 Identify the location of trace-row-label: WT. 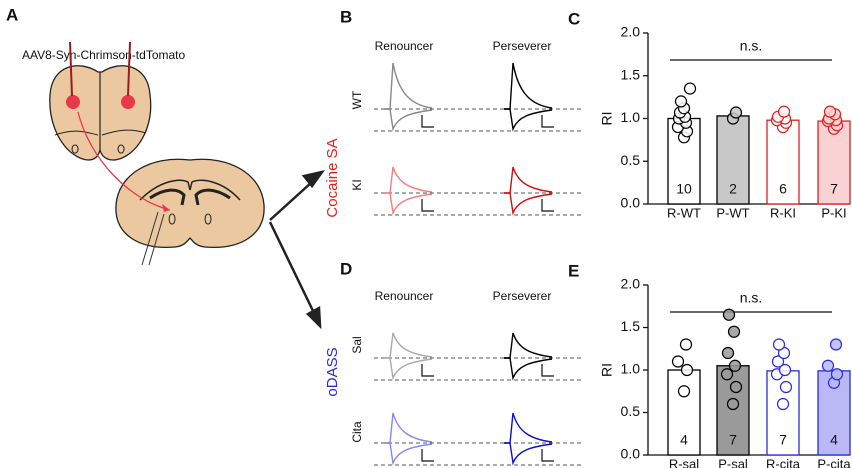
(357, 99).